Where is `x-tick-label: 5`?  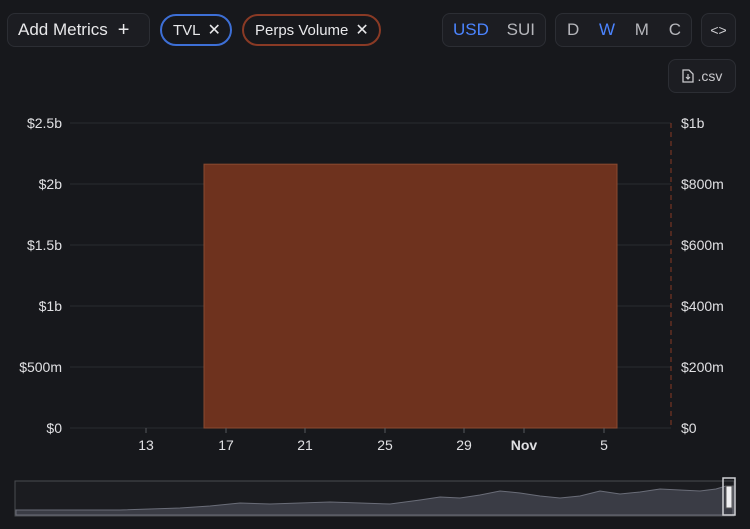 x-tick-label: 5 is located at coordinates (604, 445).